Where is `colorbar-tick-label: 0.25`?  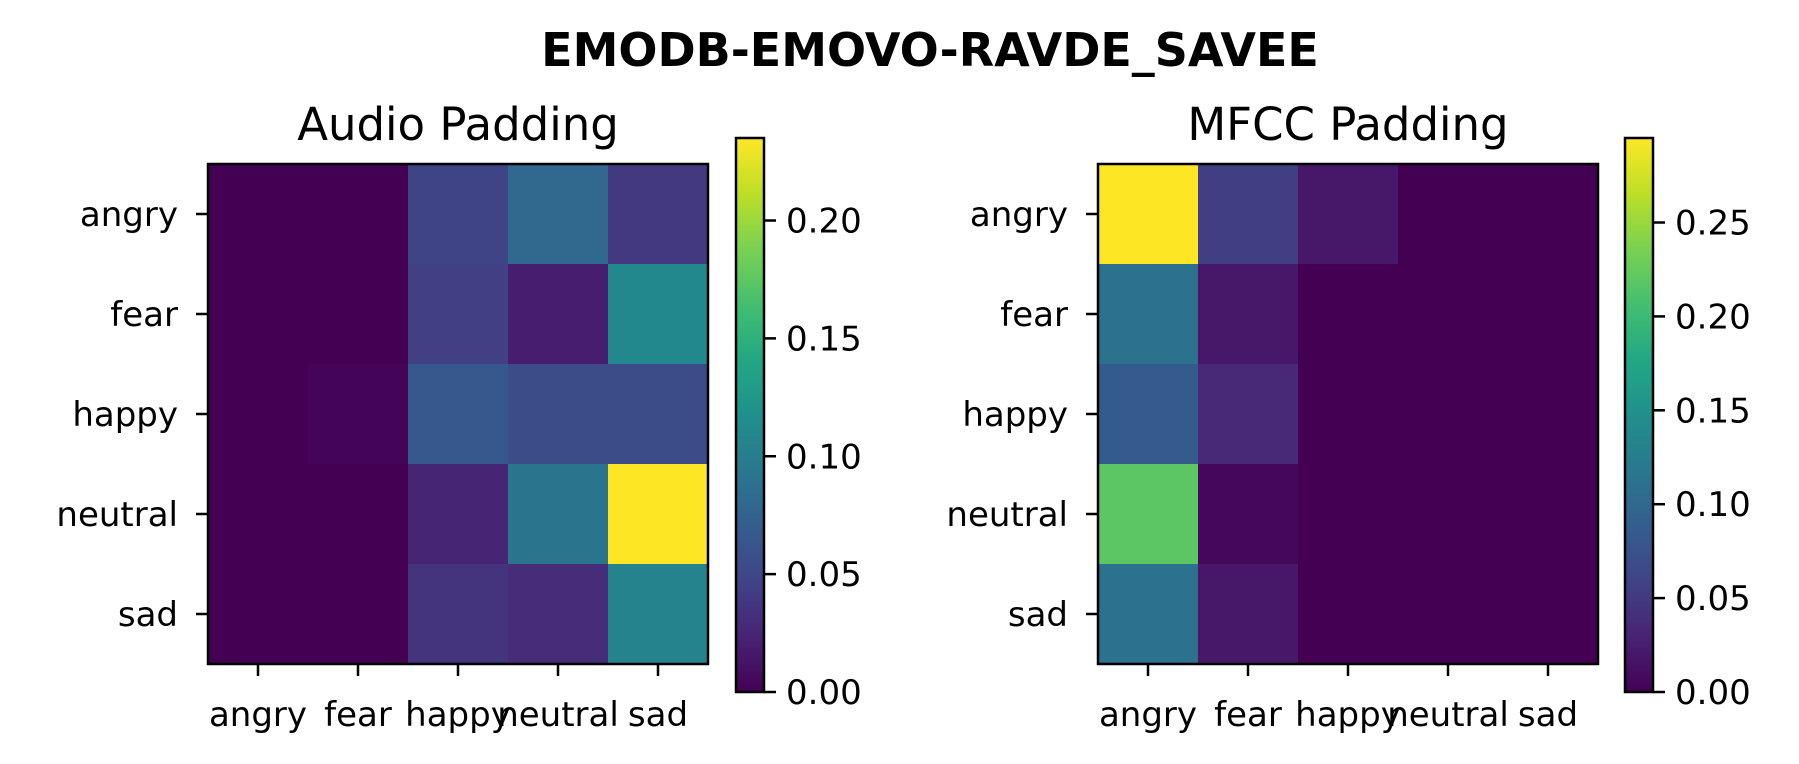
colorbar-tick-label: 0.25 is located at coordinates (1713, 224).